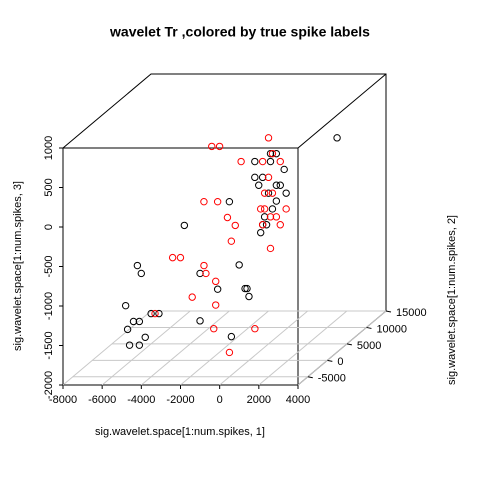  I want to click on z-tick-label: -1500, so click(49, 345).